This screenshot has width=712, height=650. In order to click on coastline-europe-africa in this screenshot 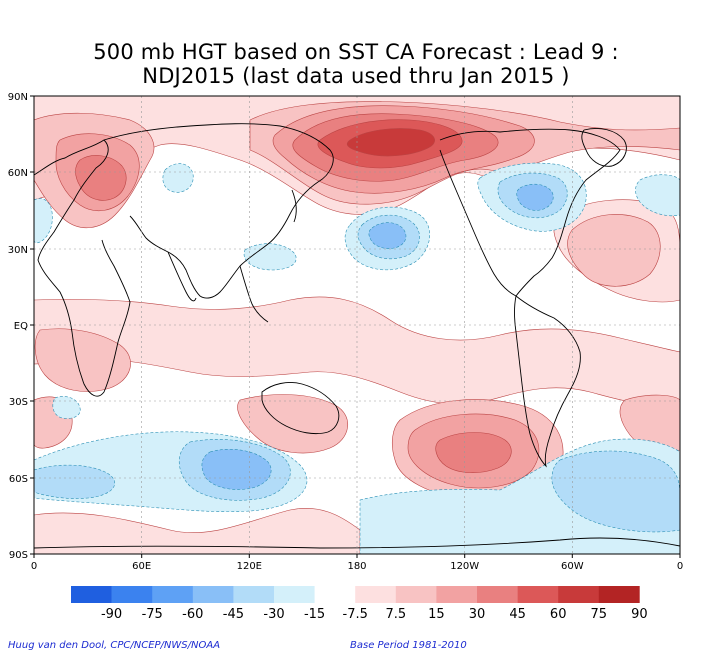, I will do `click(82, 268)`.